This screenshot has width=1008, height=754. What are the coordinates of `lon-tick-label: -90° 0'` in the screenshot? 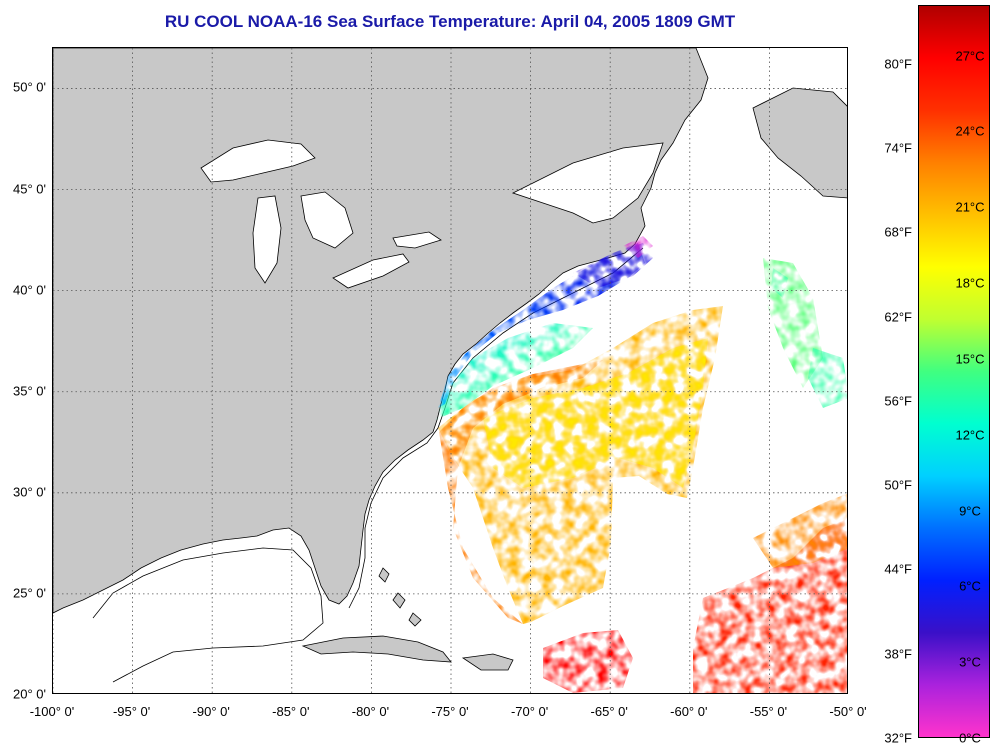 It's located at (211, 711).